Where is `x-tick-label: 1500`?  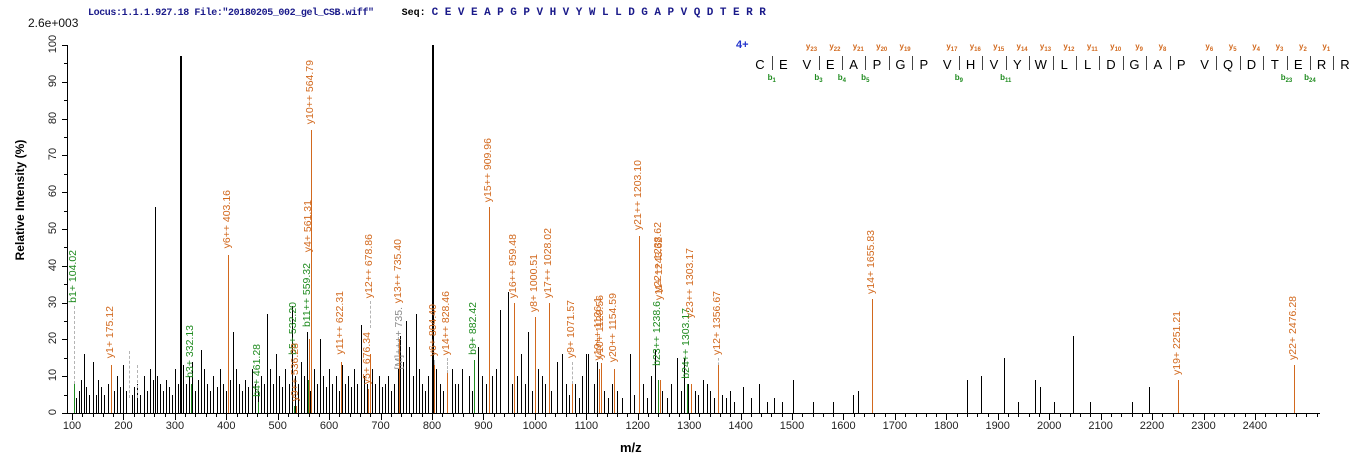 x-tick-label: 1500 is located at coordinates (792, 426).